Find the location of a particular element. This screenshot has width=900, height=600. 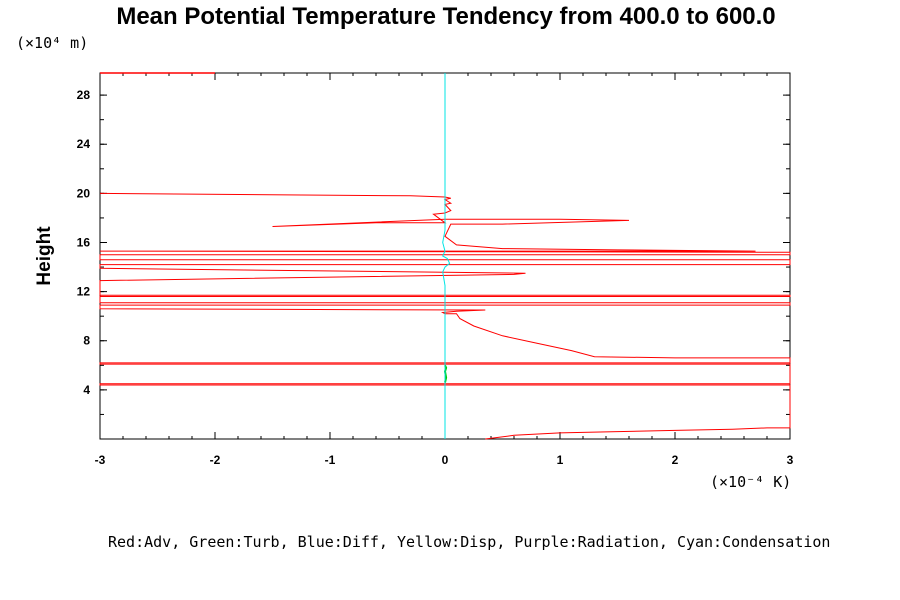

y-tick-label: 4 is located at coordinates (86, 390).